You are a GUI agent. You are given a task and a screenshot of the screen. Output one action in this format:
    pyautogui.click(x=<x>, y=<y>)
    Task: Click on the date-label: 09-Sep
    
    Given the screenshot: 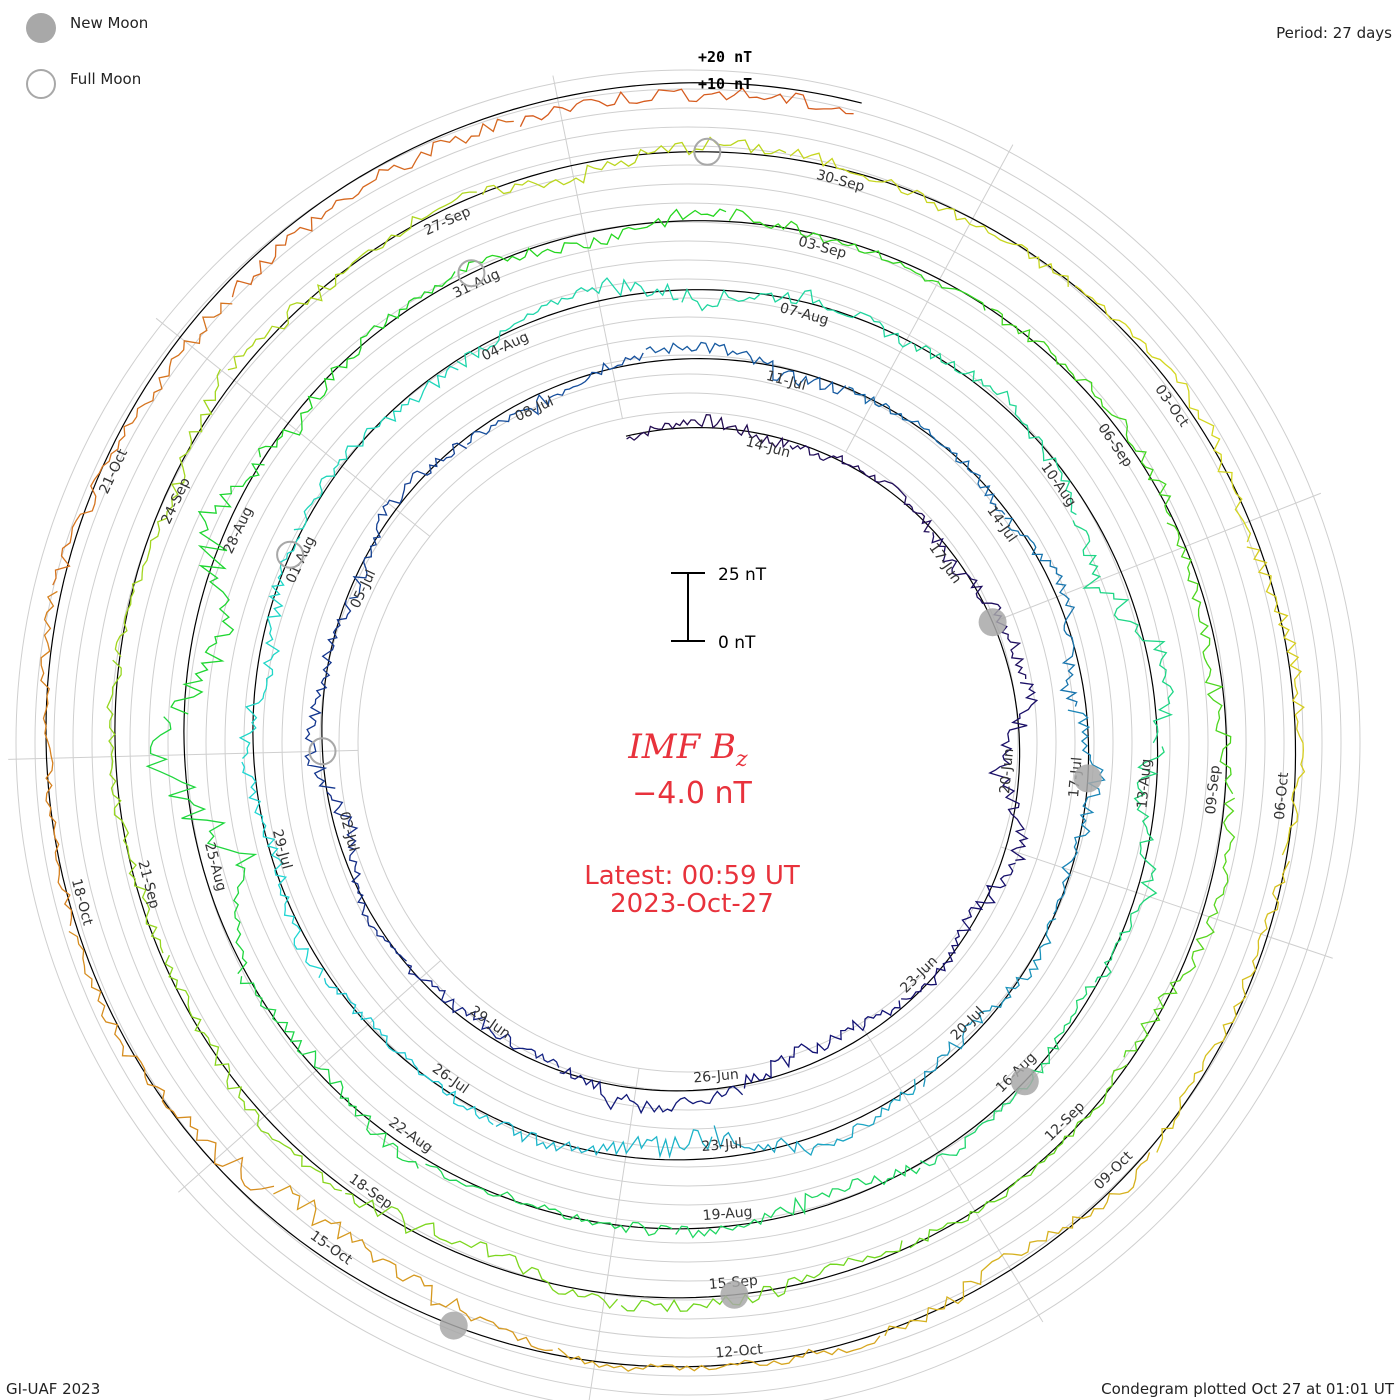 What is the action you would take?
    pyautogui.click(x=1213, y=790)
    